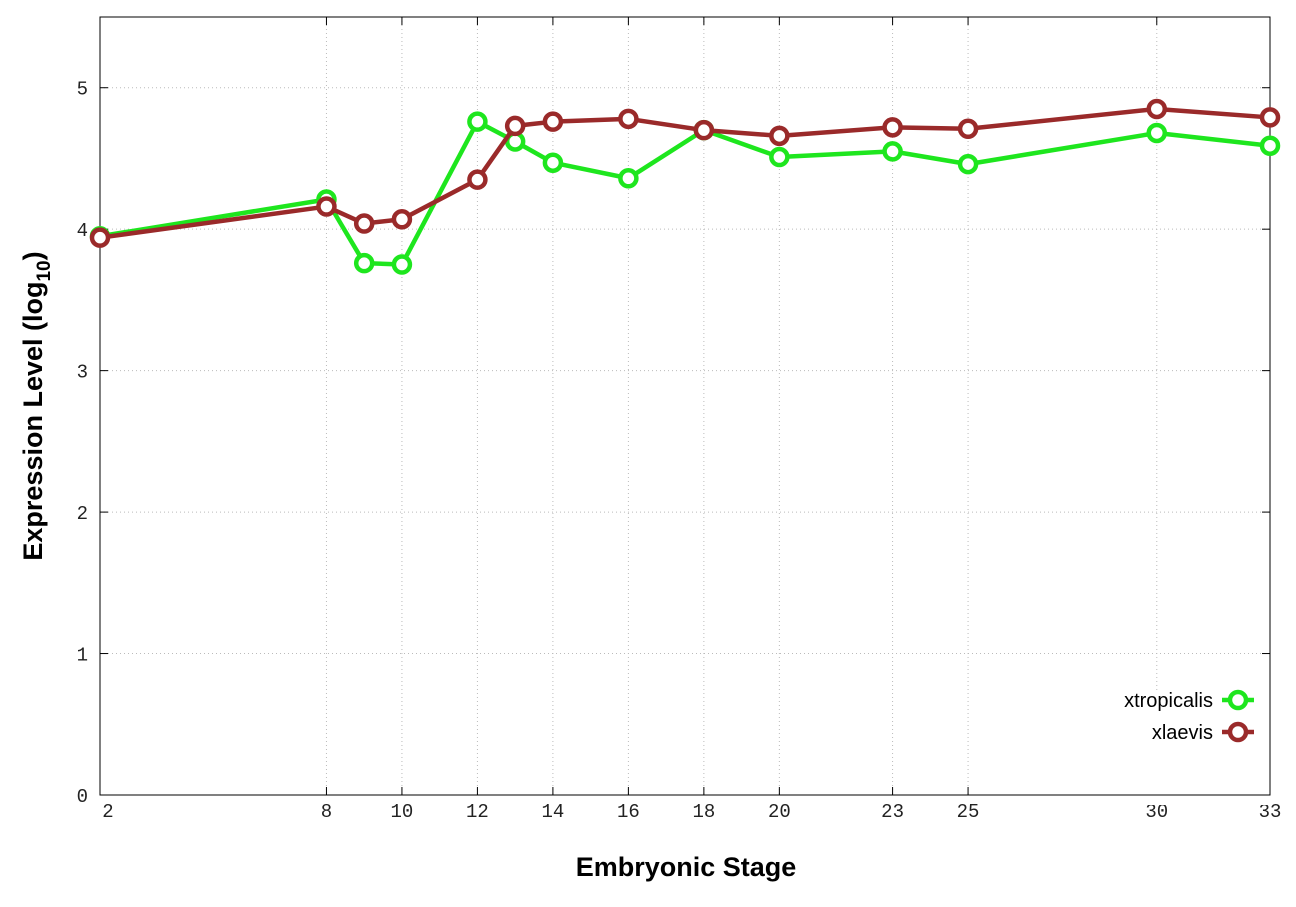  Describe the element at coordinates (44, 270) in the screenshot. I see `y-axis-label-sub: 10` at that location.